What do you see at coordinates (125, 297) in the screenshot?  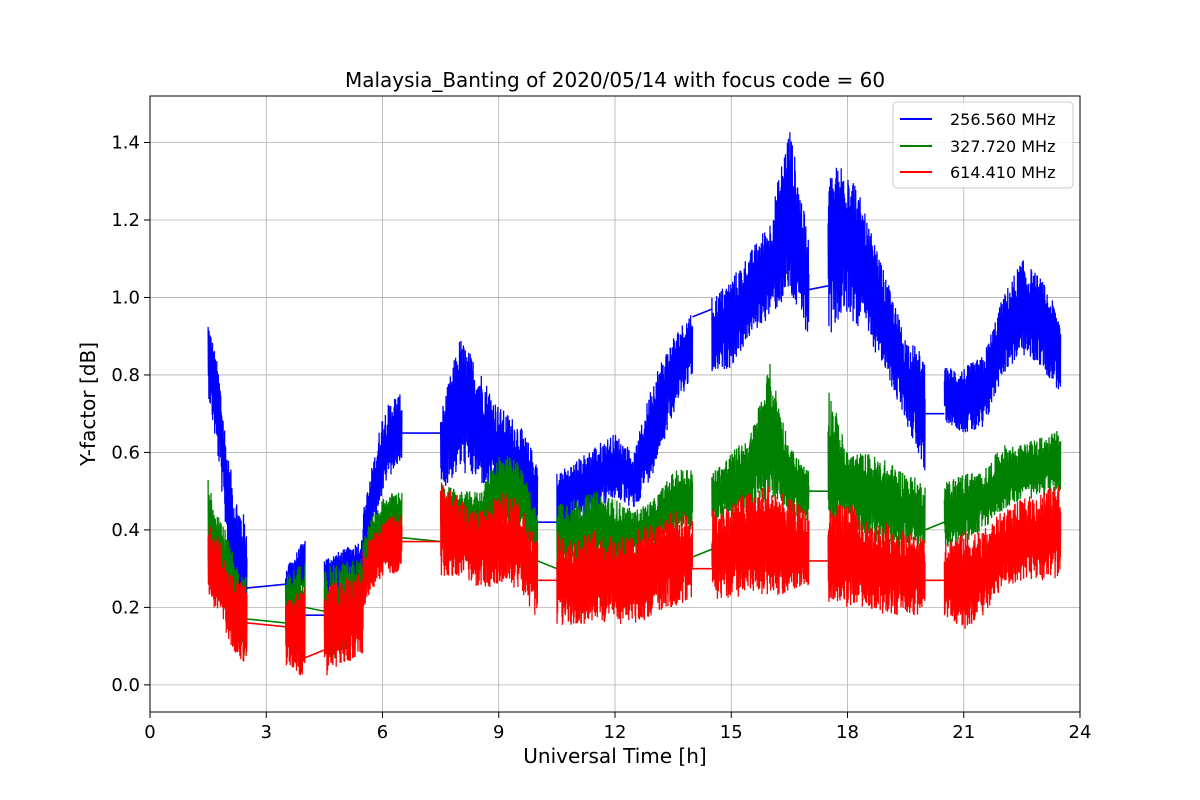 I see `y-tick-label: 1.0` at bounding box center [125, 297].